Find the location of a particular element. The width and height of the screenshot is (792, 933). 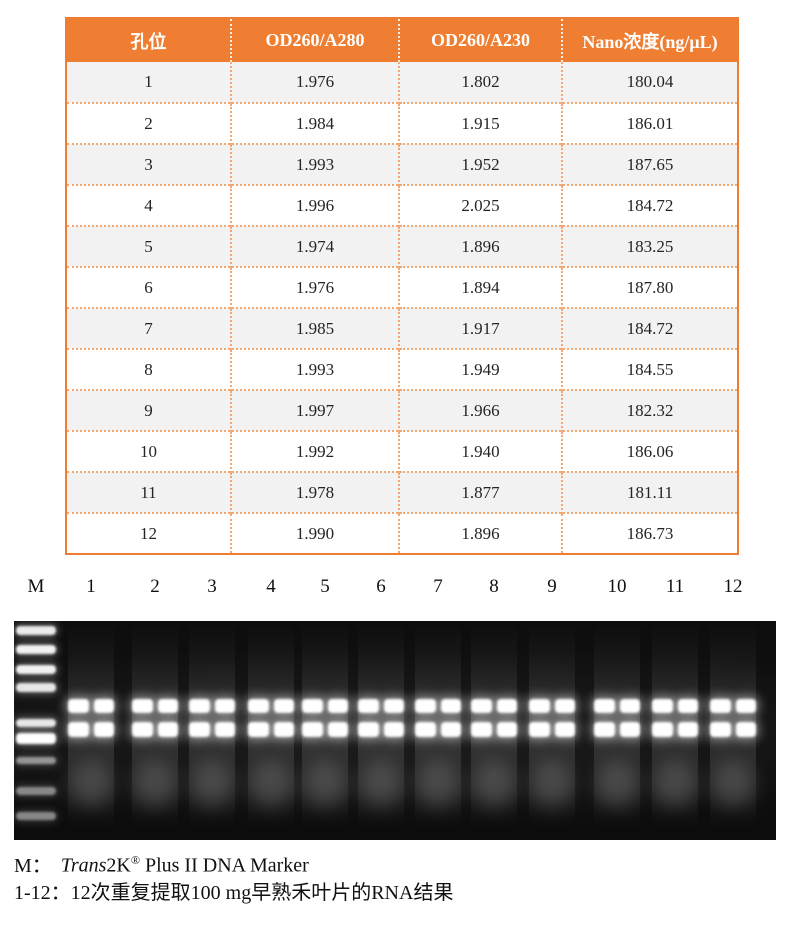

cell-nano-concentration: 183.25 is located at coordinates (650, 246).